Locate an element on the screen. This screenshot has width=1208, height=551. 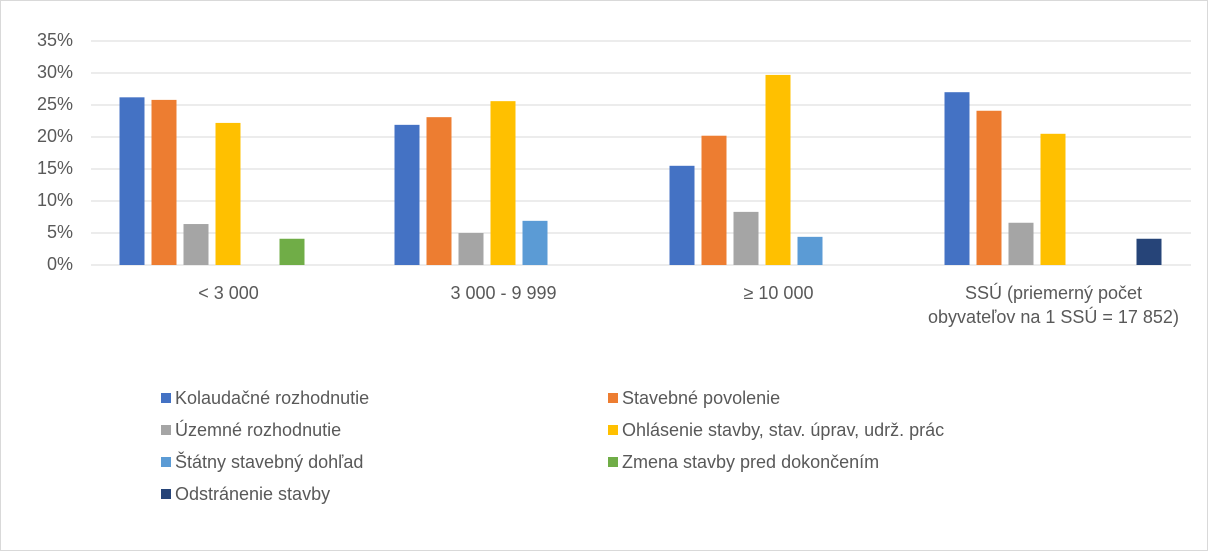
y-tick-label: 0% is located at coordinates (60, 264).